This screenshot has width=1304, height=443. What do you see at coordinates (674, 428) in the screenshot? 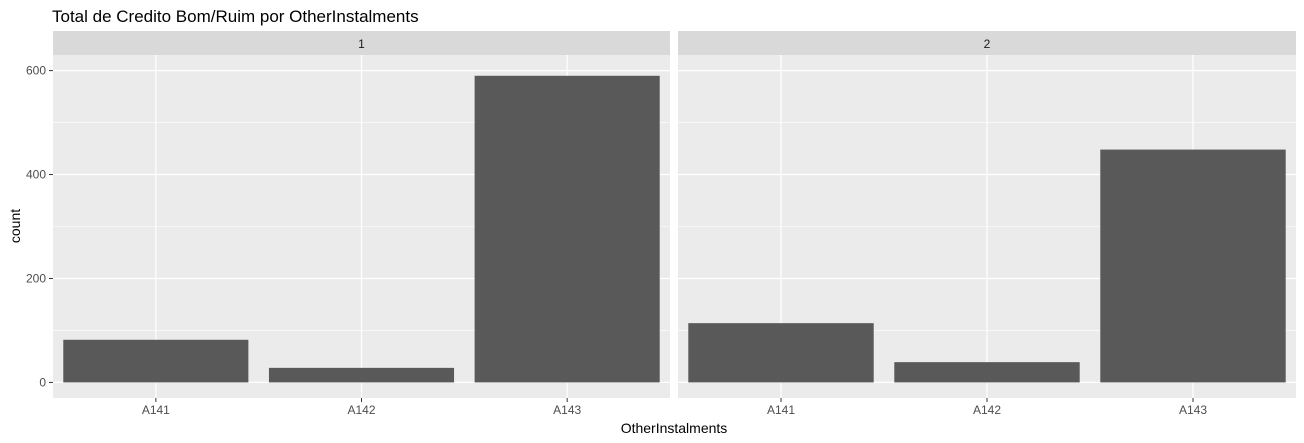
I see `x-axis-title: OtherInstalments` at bounding box center [674, 428].